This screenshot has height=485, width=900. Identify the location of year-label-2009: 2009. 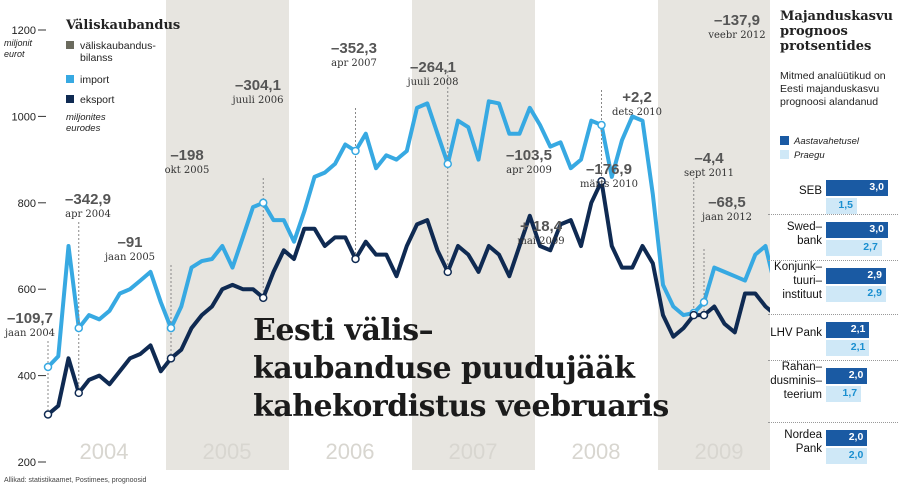
(719, 451).